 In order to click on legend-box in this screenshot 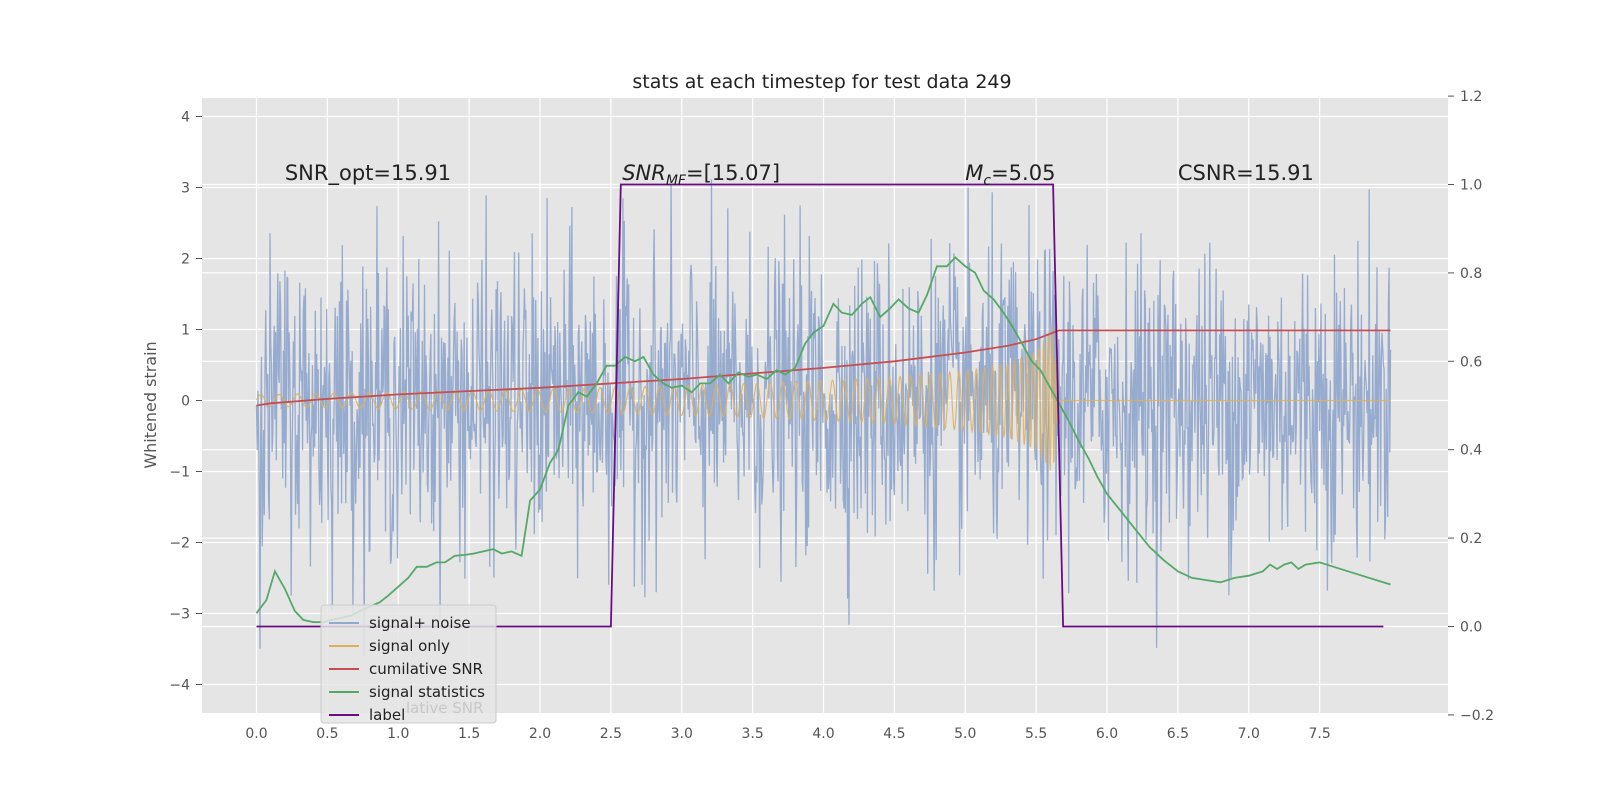, I will do `click(408, 664)`.